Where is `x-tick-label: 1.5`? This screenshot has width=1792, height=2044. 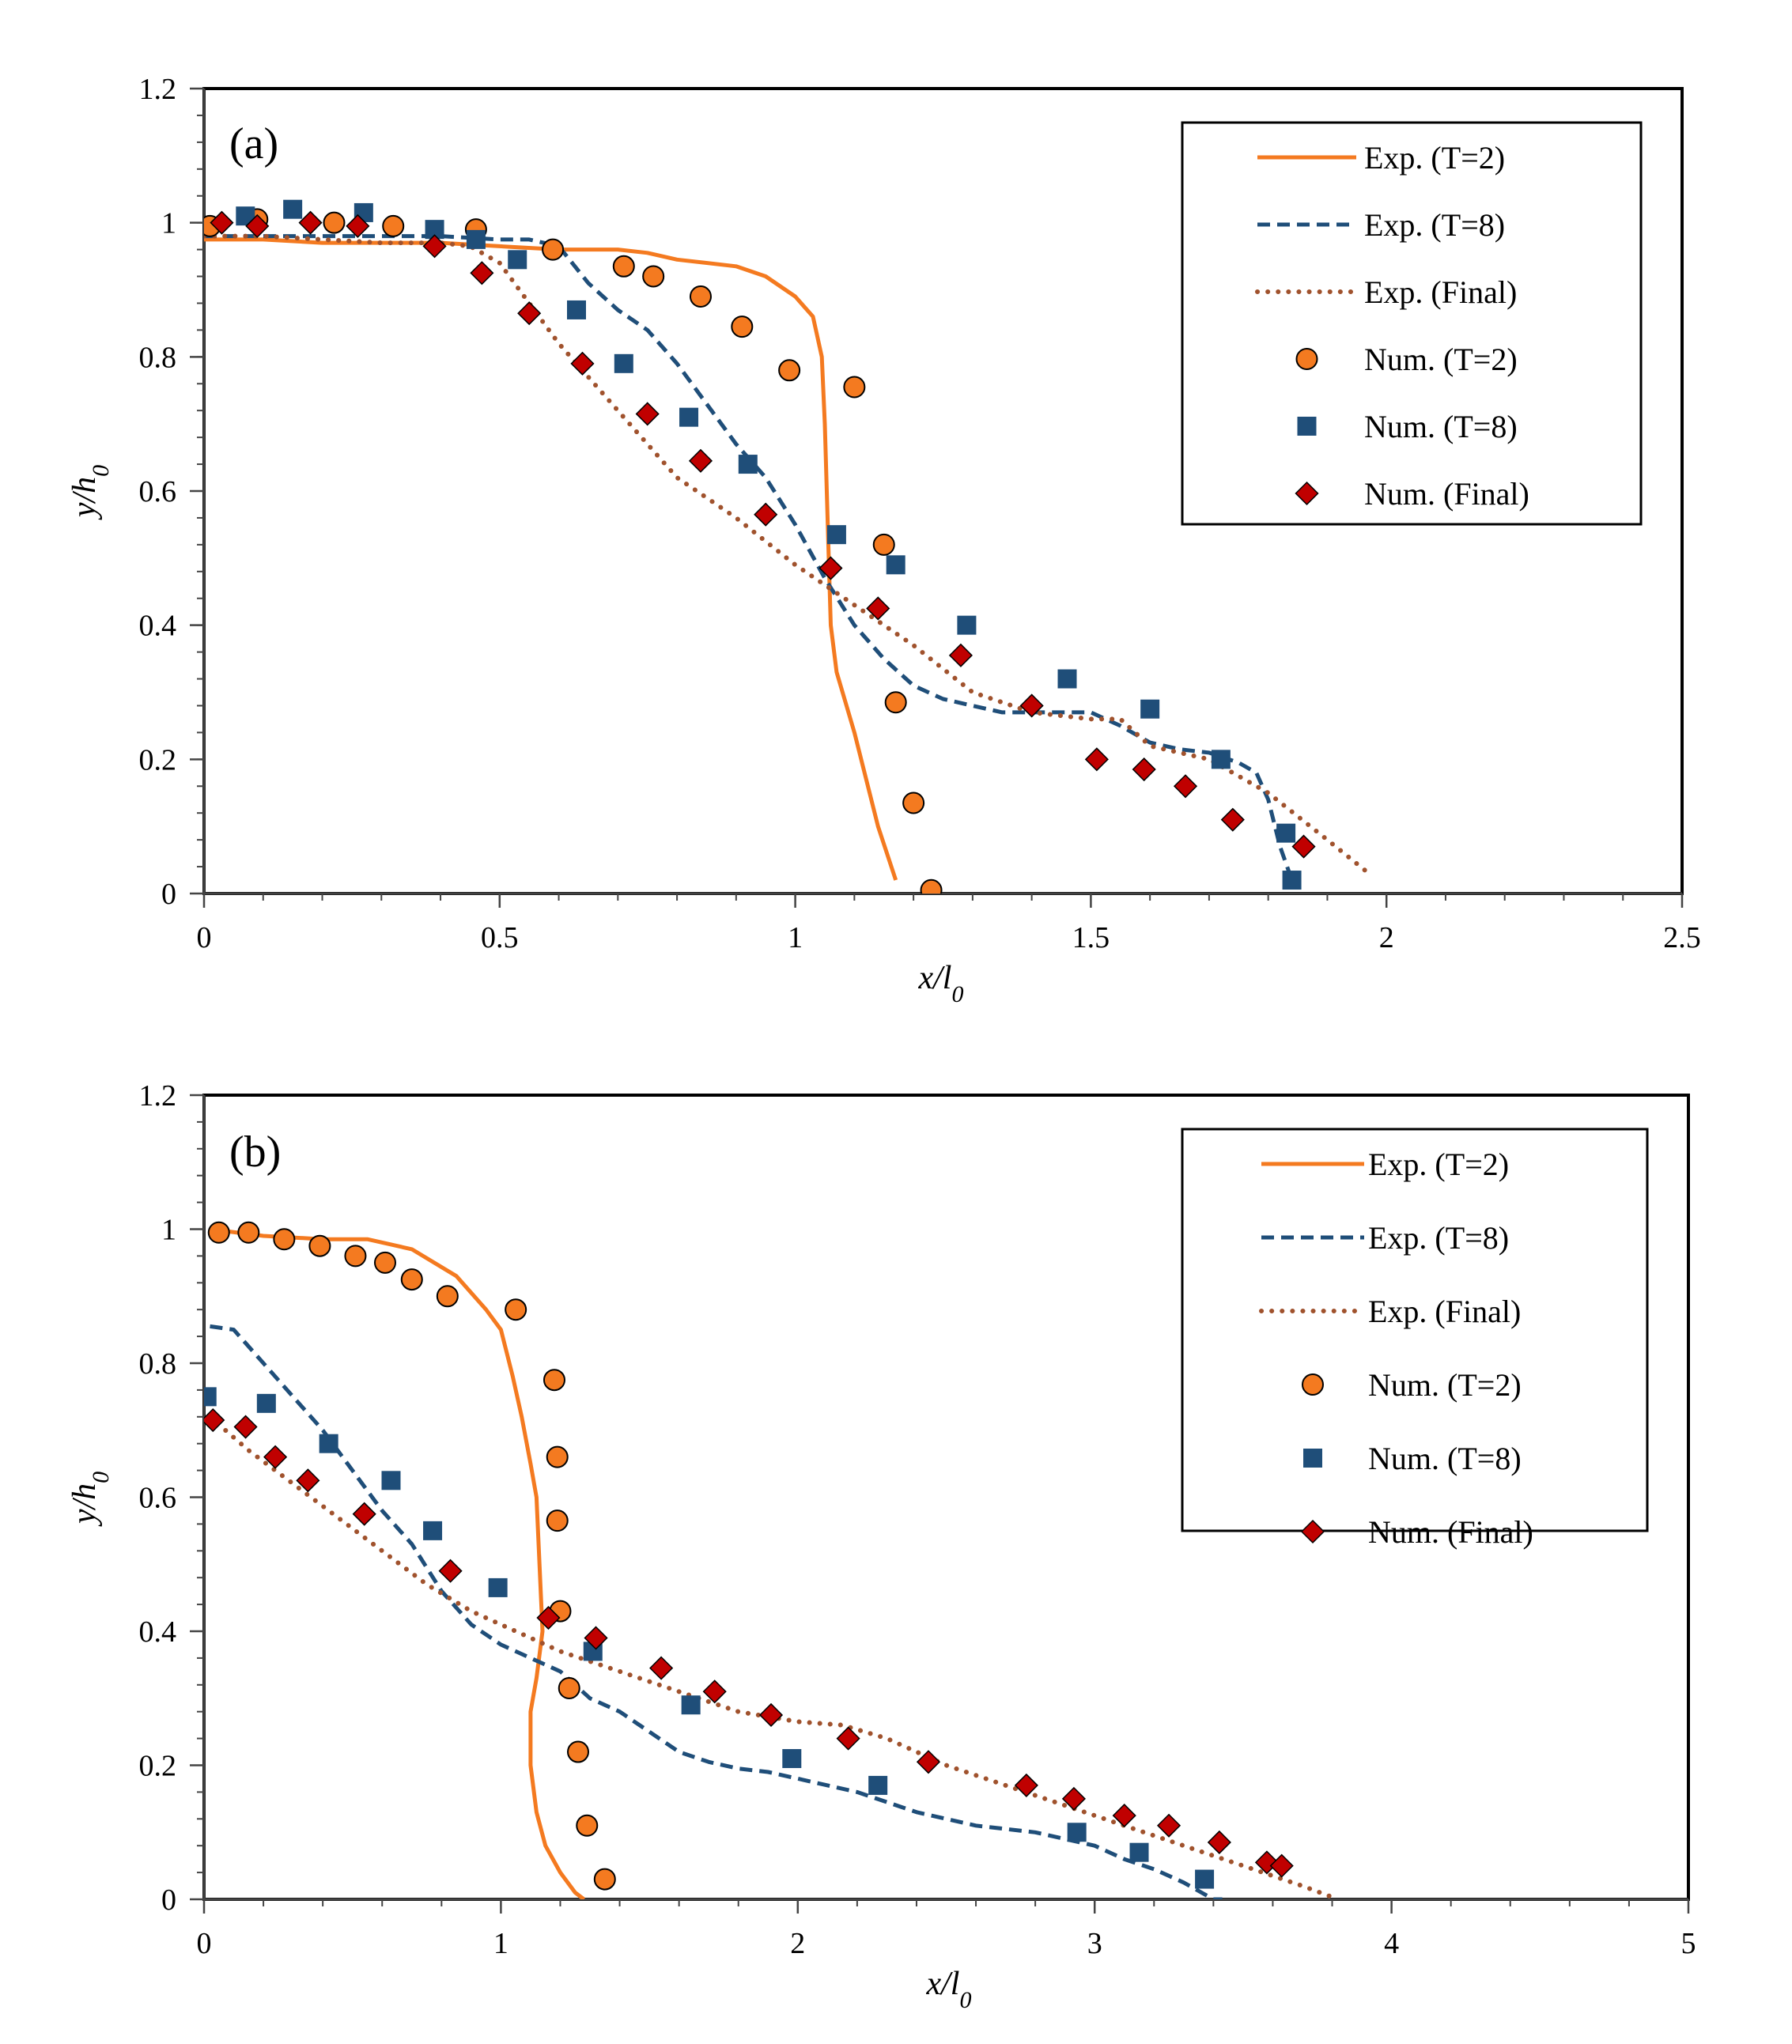
x-tick-label: 1.5 is located at coordinates (1091, 937).